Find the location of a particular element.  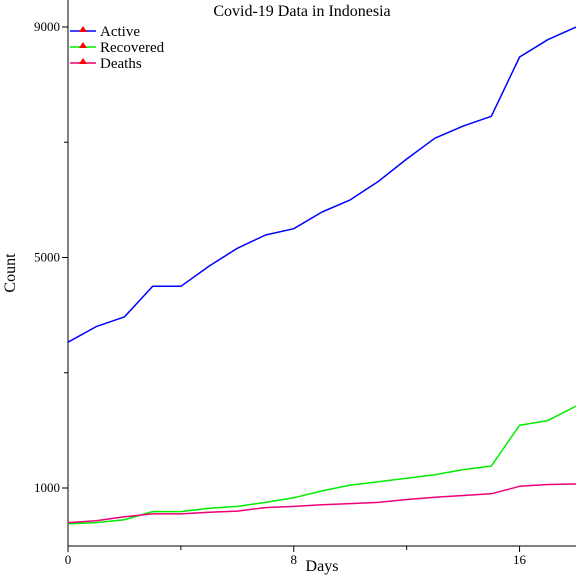

y-tick-label-1000: 1000 is located at coordinates (47, 487).